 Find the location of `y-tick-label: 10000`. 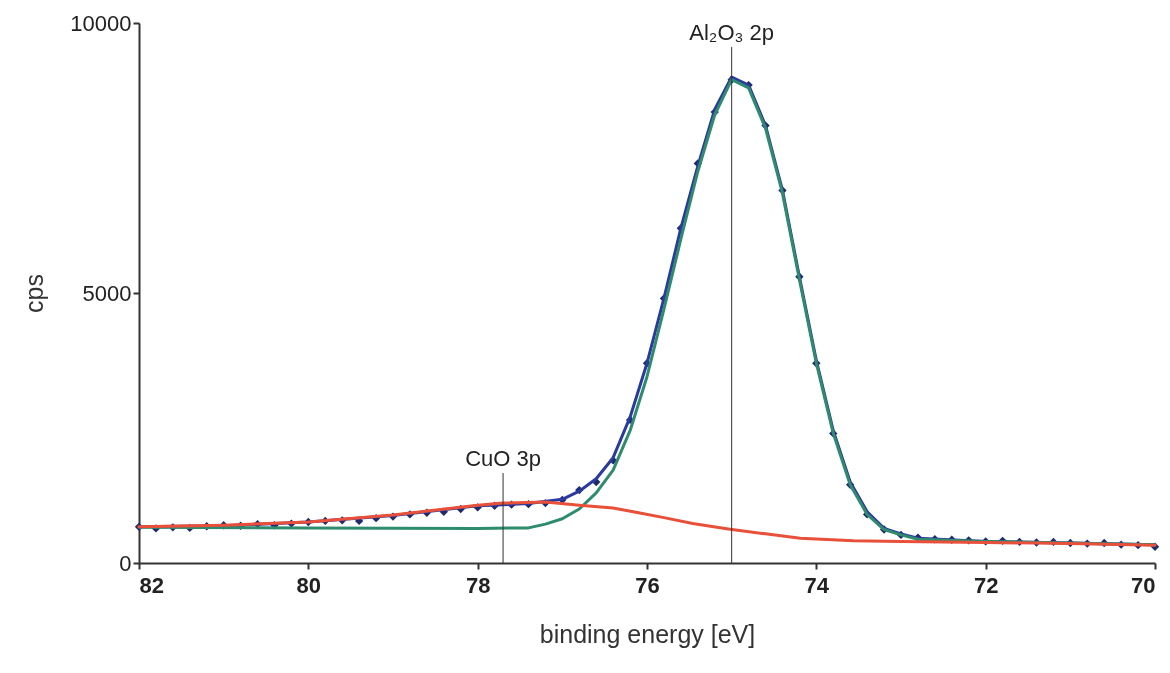

y-tick-label: 10000 is located at coordinates (101, 23).